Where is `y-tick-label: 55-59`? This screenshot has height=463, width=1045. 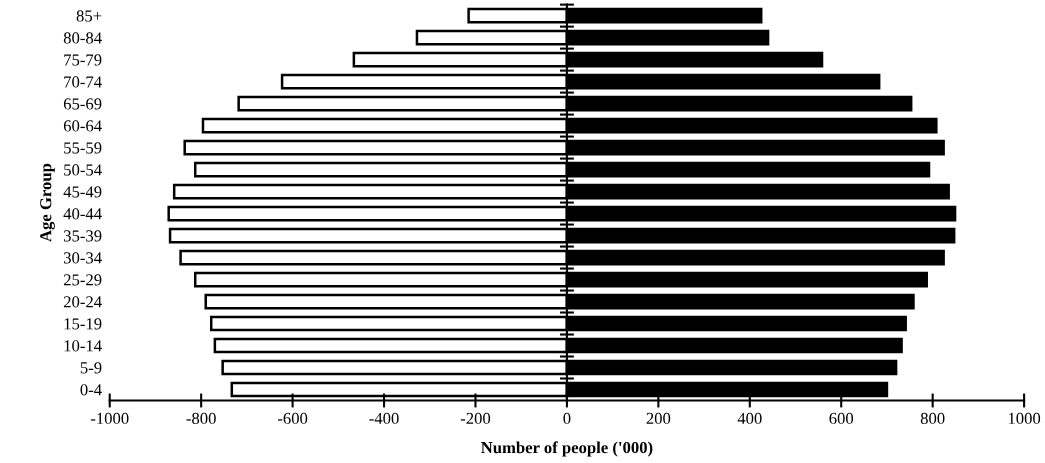 y-tick-label: 55-59 is located at coordinates (83, 148).